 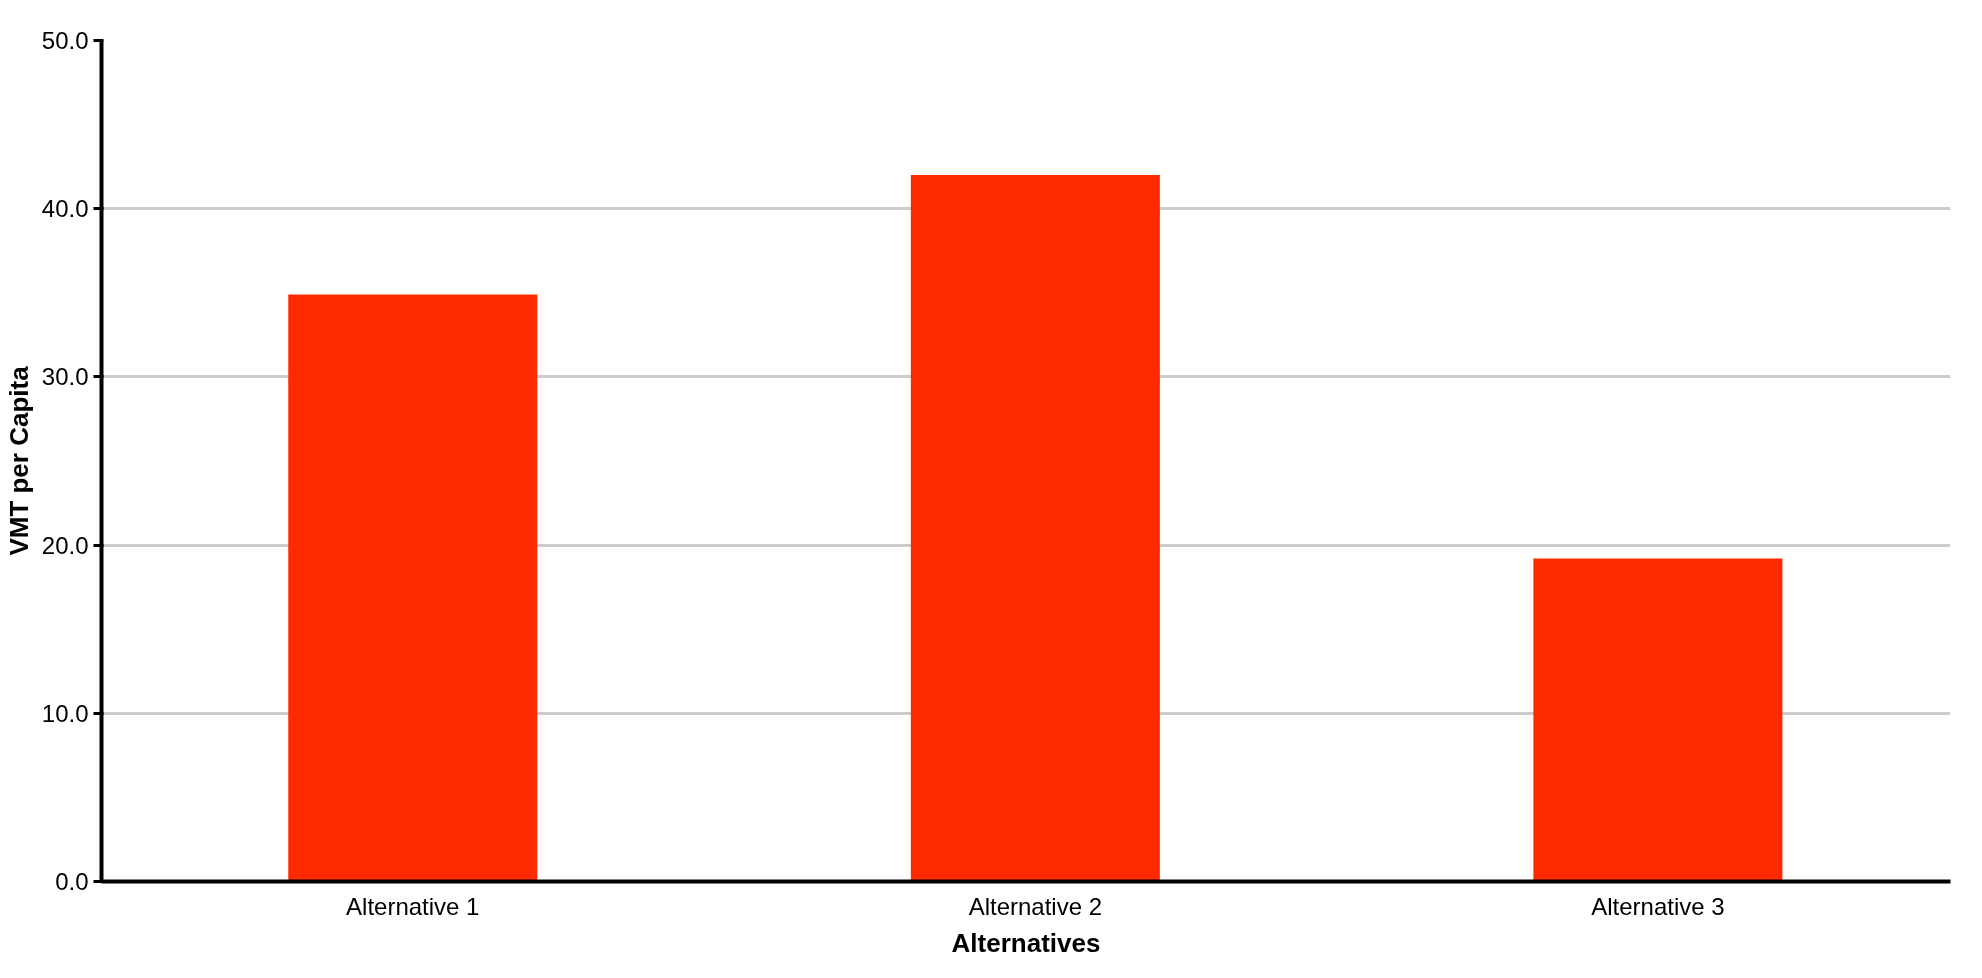 What do you see at coordinates (1658, 906) in the screenshot?
I see `x-tick-label: Alternative 3` at bounding box center [1658, 906].